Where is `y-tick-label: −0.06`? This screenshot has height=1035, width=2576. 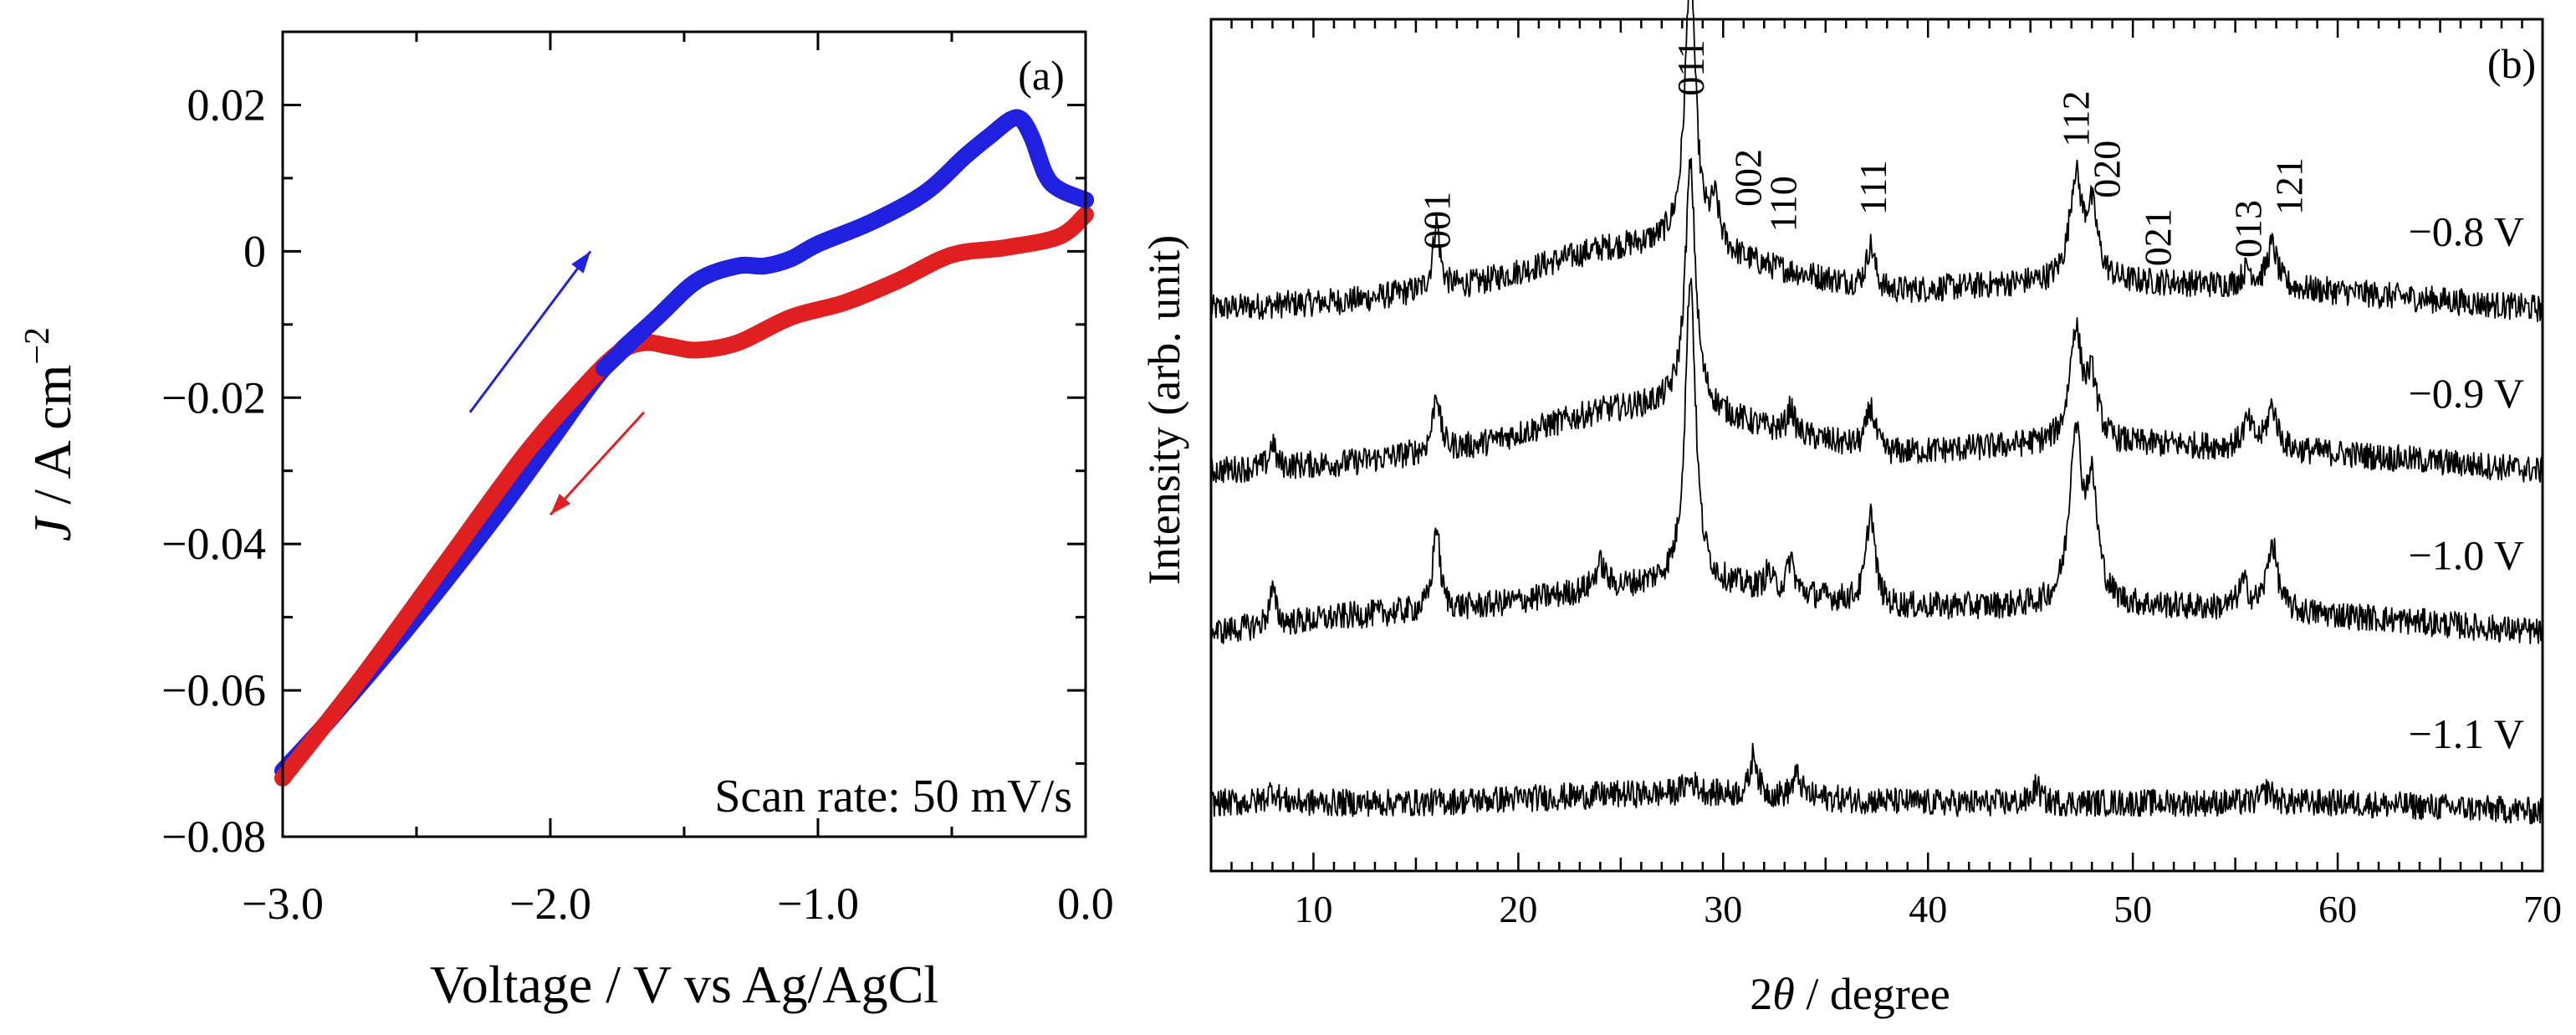 y-tick-label: −0.06 is located at coordinates (213, 690).